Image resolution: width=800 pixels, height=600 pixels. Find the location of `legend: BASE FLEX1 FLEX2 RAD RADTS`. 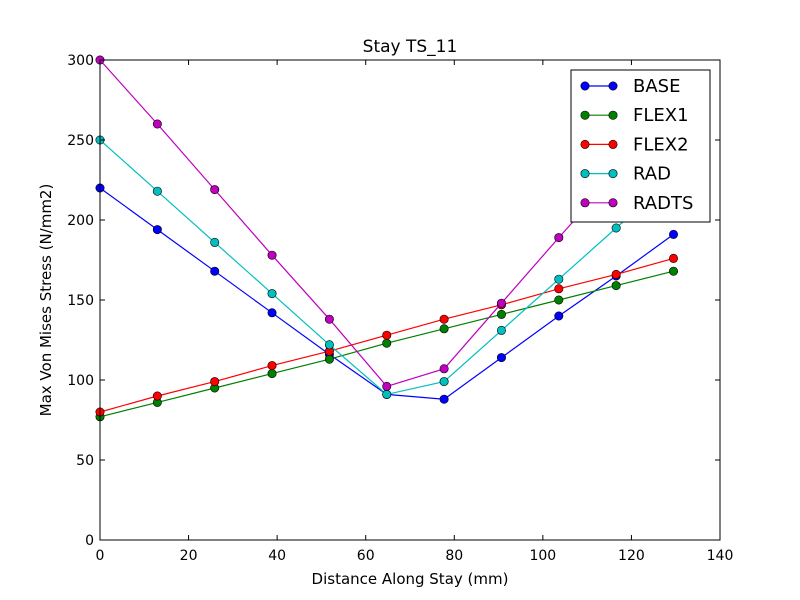

legend: BASE FLEX1 FLEX2 RAD RADTS is located at coordinates (640, 146).